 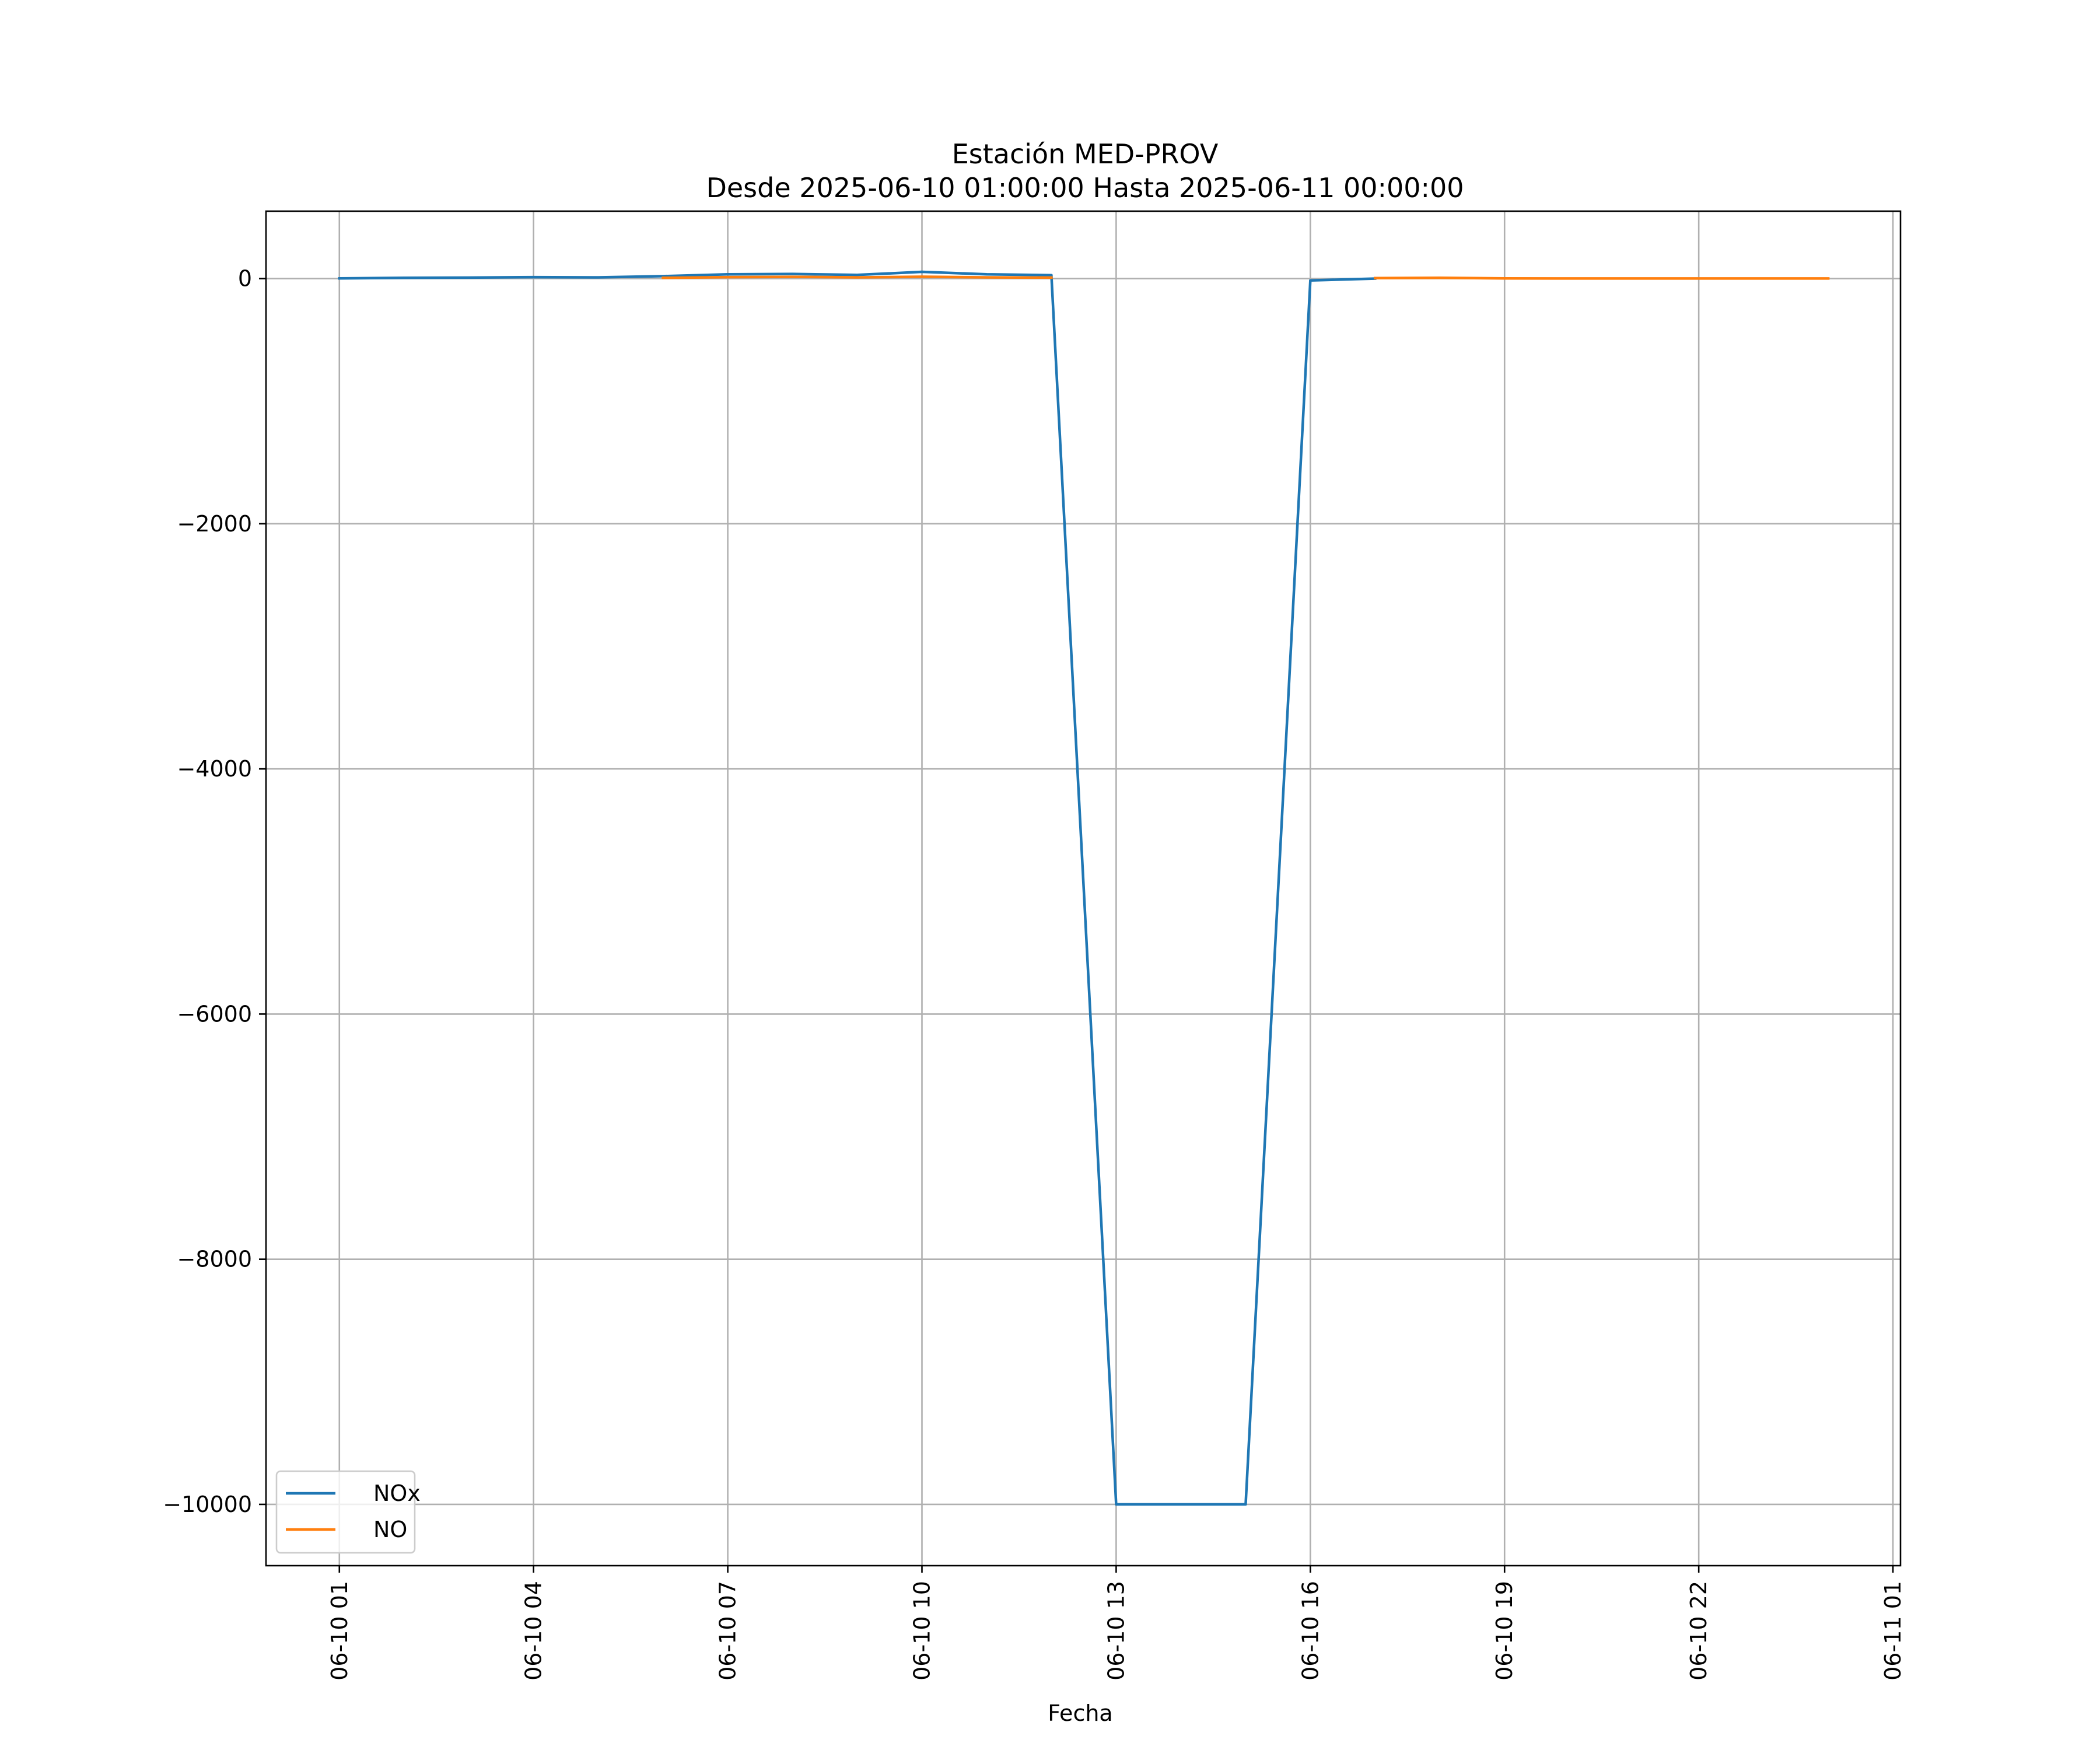 What do you see at coordinates (208, 1504) in the screenshot?
I see `y-tick-label: −10000` at bounding box center [208, 1504].